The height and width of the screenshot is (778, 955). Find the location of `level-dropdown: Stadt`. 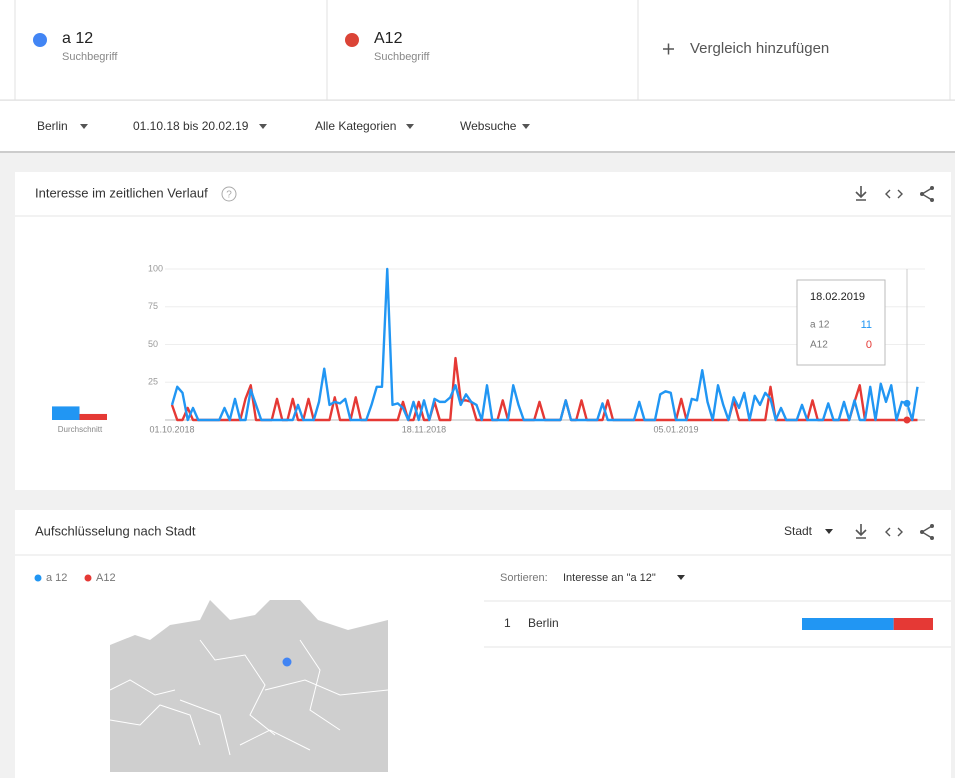

level-dropdown: Stadt is located at coordinates (808, 531).